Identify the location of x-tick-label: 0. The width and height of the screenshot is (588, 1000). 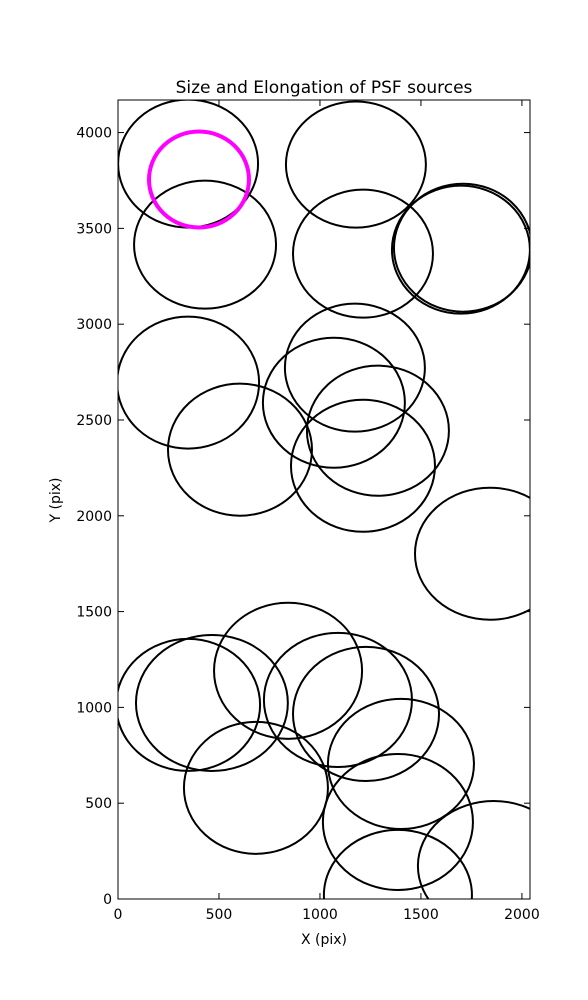
(118, 915).